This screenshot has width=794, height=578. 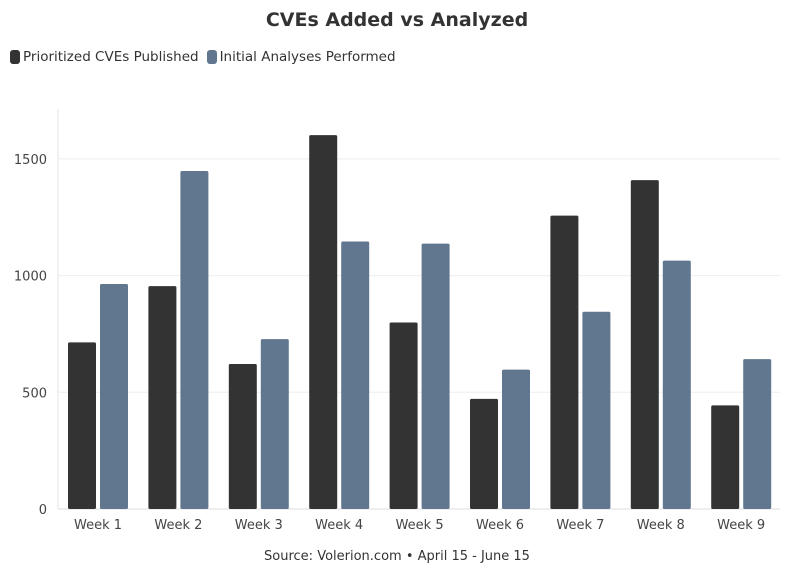 What do you see at coordinates (580, 525) in the screenshot?
I see `x-tick-label: Week 7` at bounding box center [580, 525].